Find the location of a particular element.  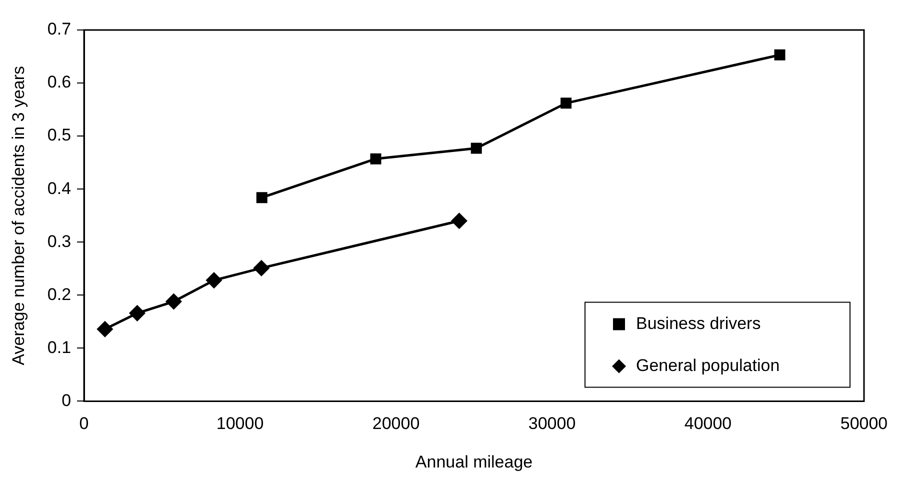

x-tick-label: 20000 is located at coordinates (396, 424).